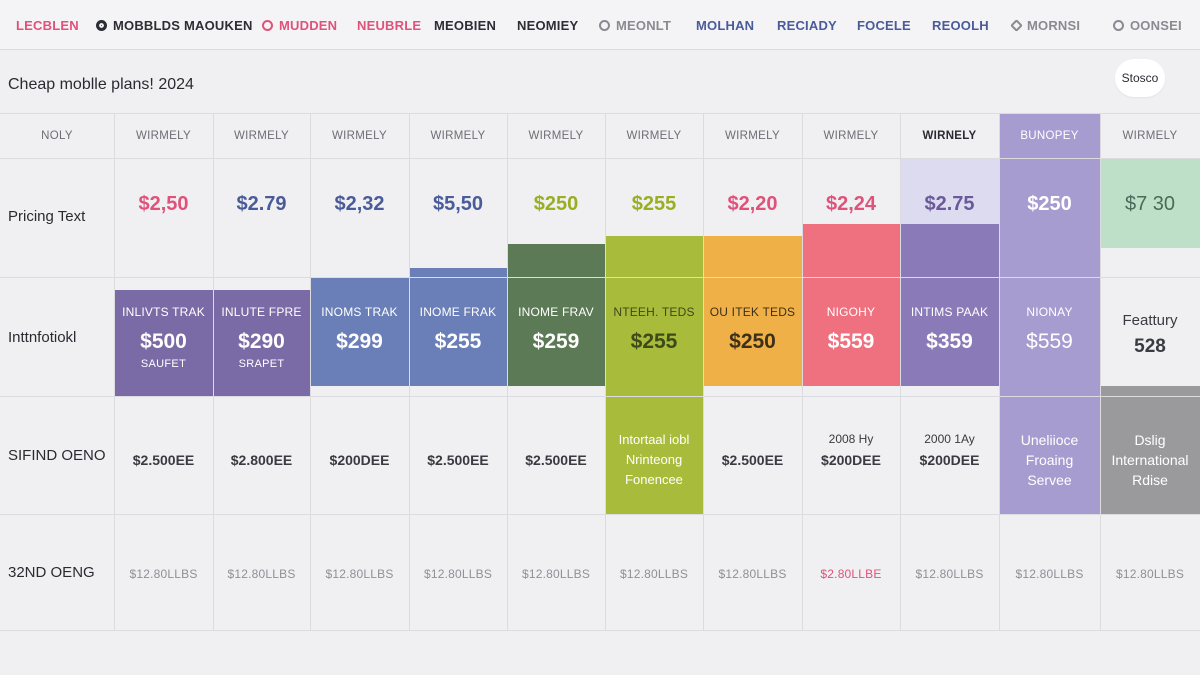 Image resolution: width=1200 pixels, height=675 pixels. What do you see at coordinates (807, 25) in the screenshot?
I see `nav-item-reciady: RECIADY` at bounding box center [807, 25].